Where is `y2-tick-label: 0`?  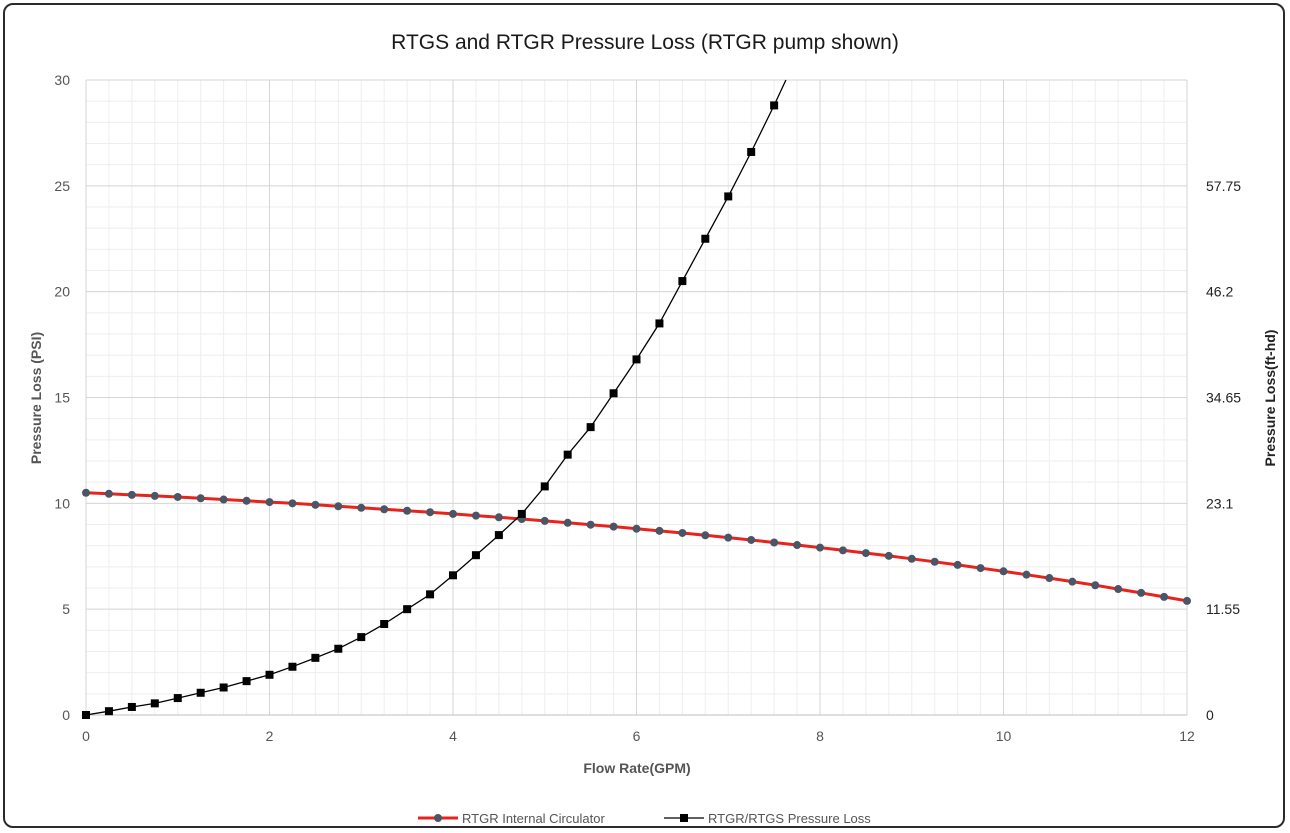
y2-tick-label: 0 is located at coordinates (1210, 715).